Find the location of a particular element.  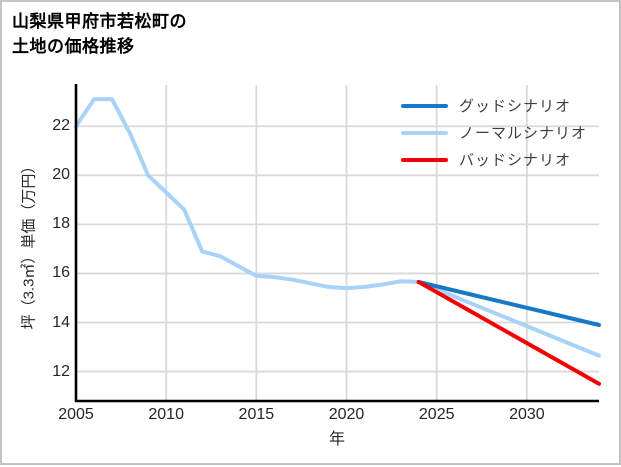

y-tick-label: 22 is located at coordinates (61, 126).